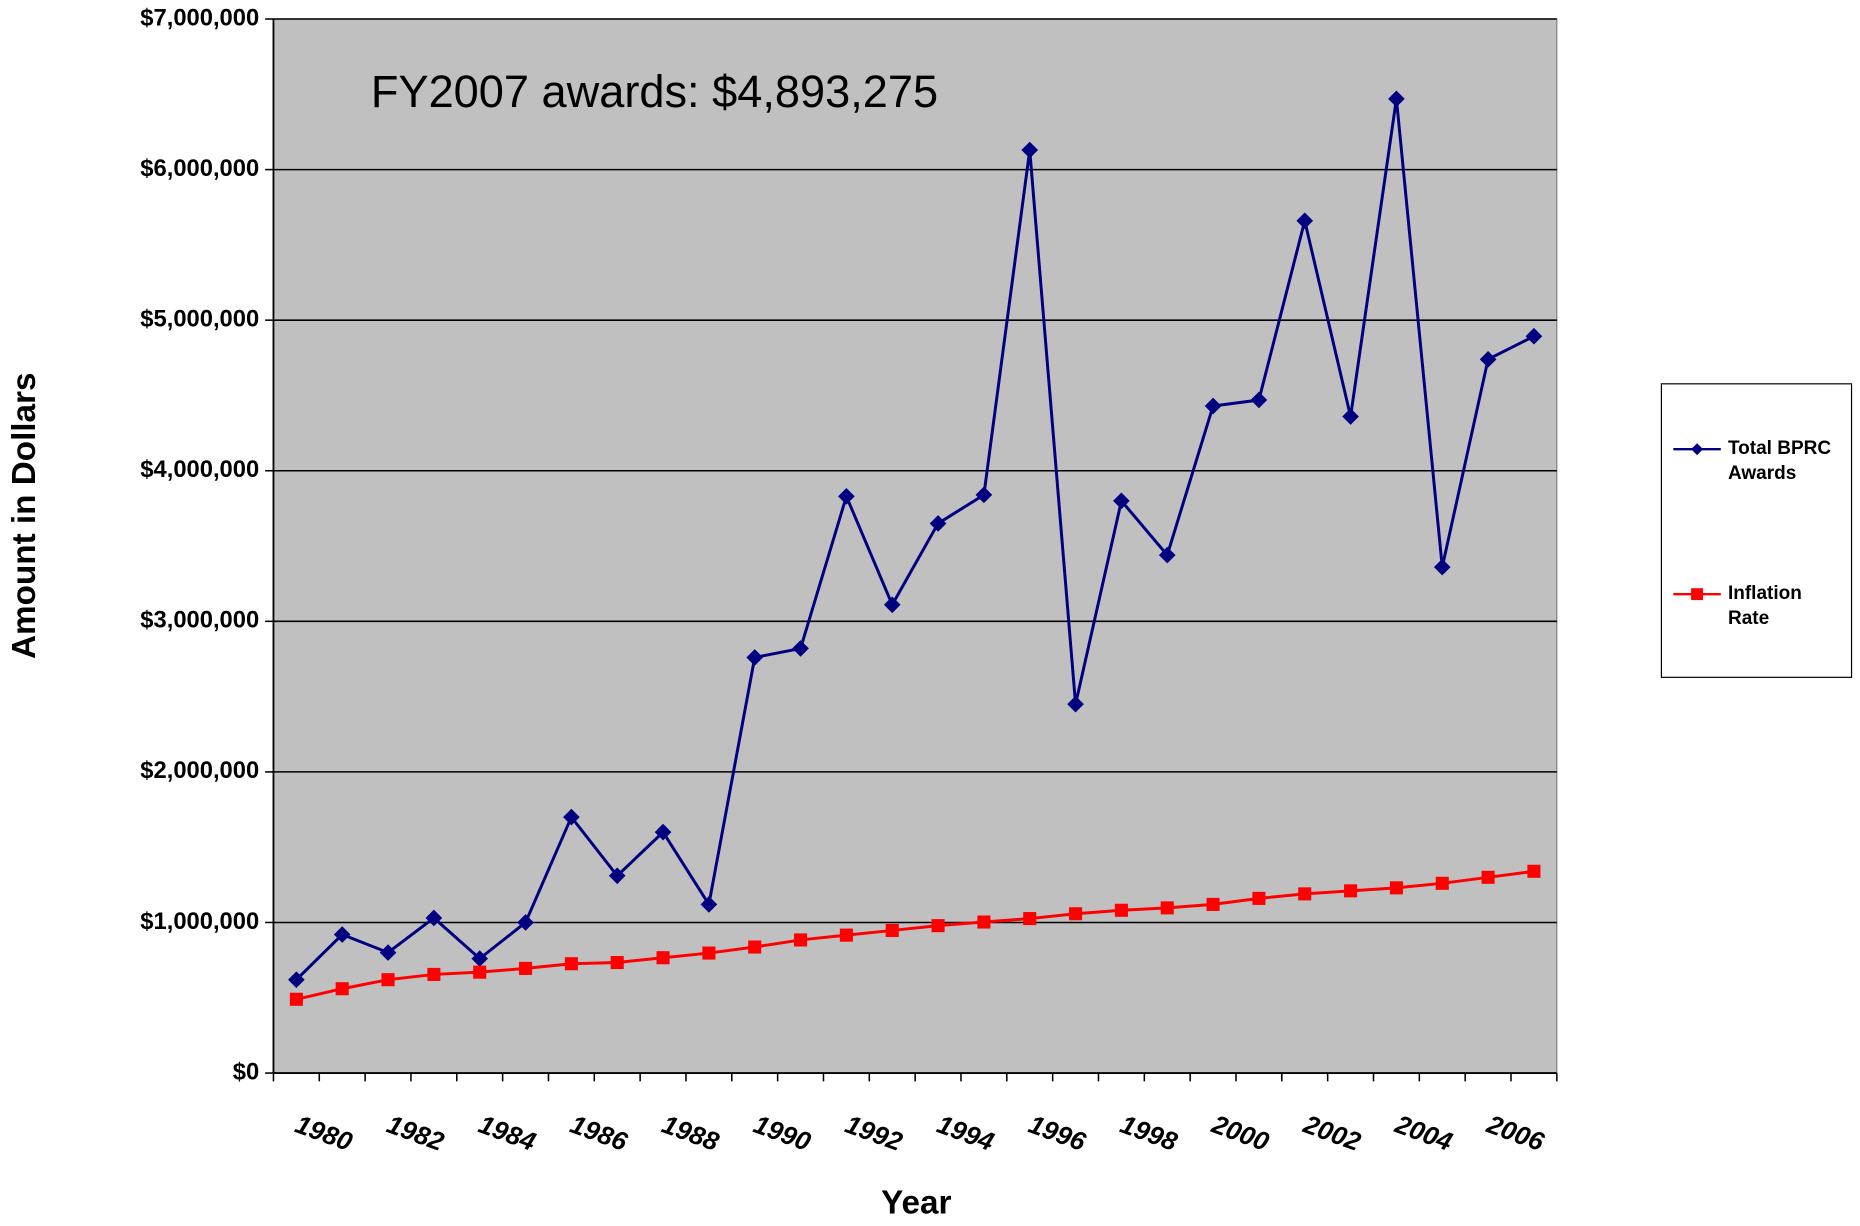 The height and width of the screenshot is (1226, 1860). I want to click on x-tick-label: 1990, so click(782, 1133).